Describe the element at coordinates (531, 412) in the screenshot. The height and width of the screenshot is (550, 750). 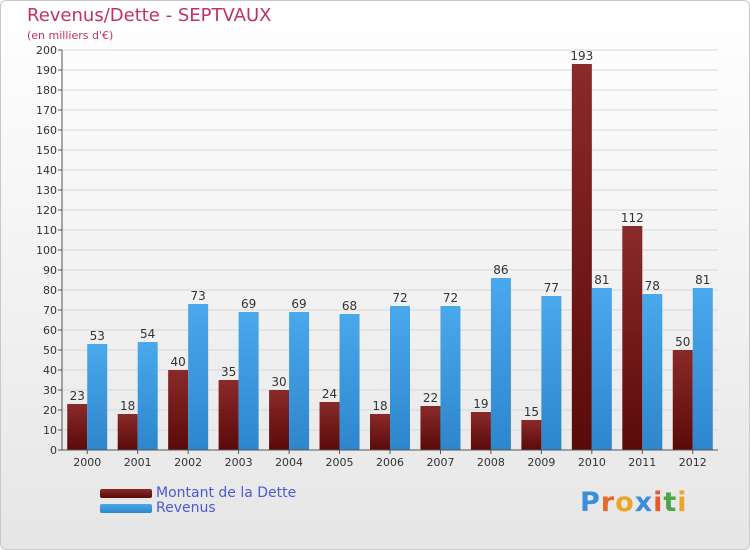
I see `data-label: 15` at that location.